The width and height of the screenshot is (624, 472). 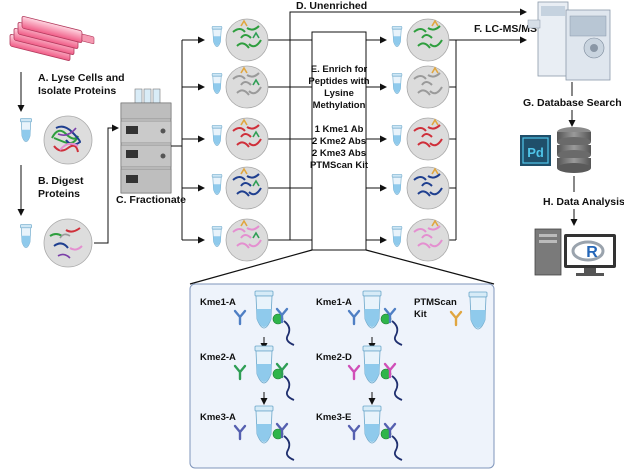 I want to click on enrichment-box, so click(x=339, y=141).